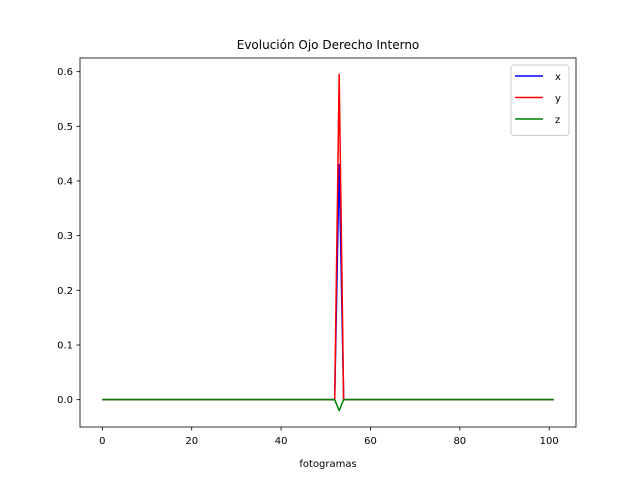 The width and height of the screenshot is (640, 480). Describe the element at coordinates (65, 346) in the screenshot. I see `y-tick-label: 0.1` at that location.